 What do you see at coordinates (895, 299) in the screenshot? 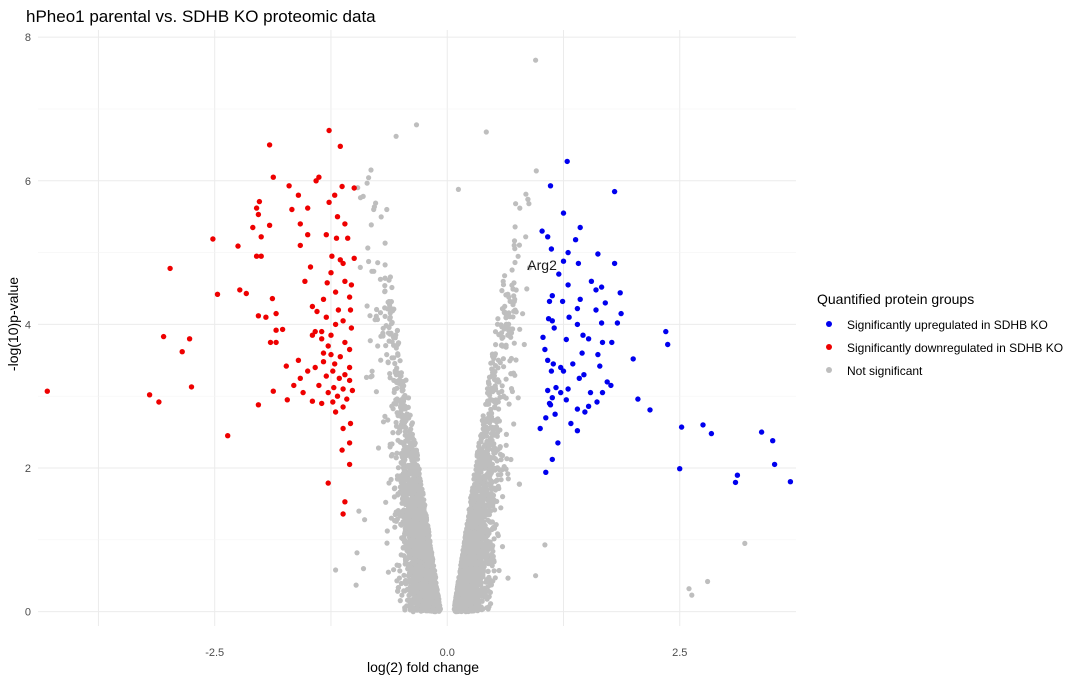
I see `legend-title: Quantified protein groups` at bounding box center [895, 299].